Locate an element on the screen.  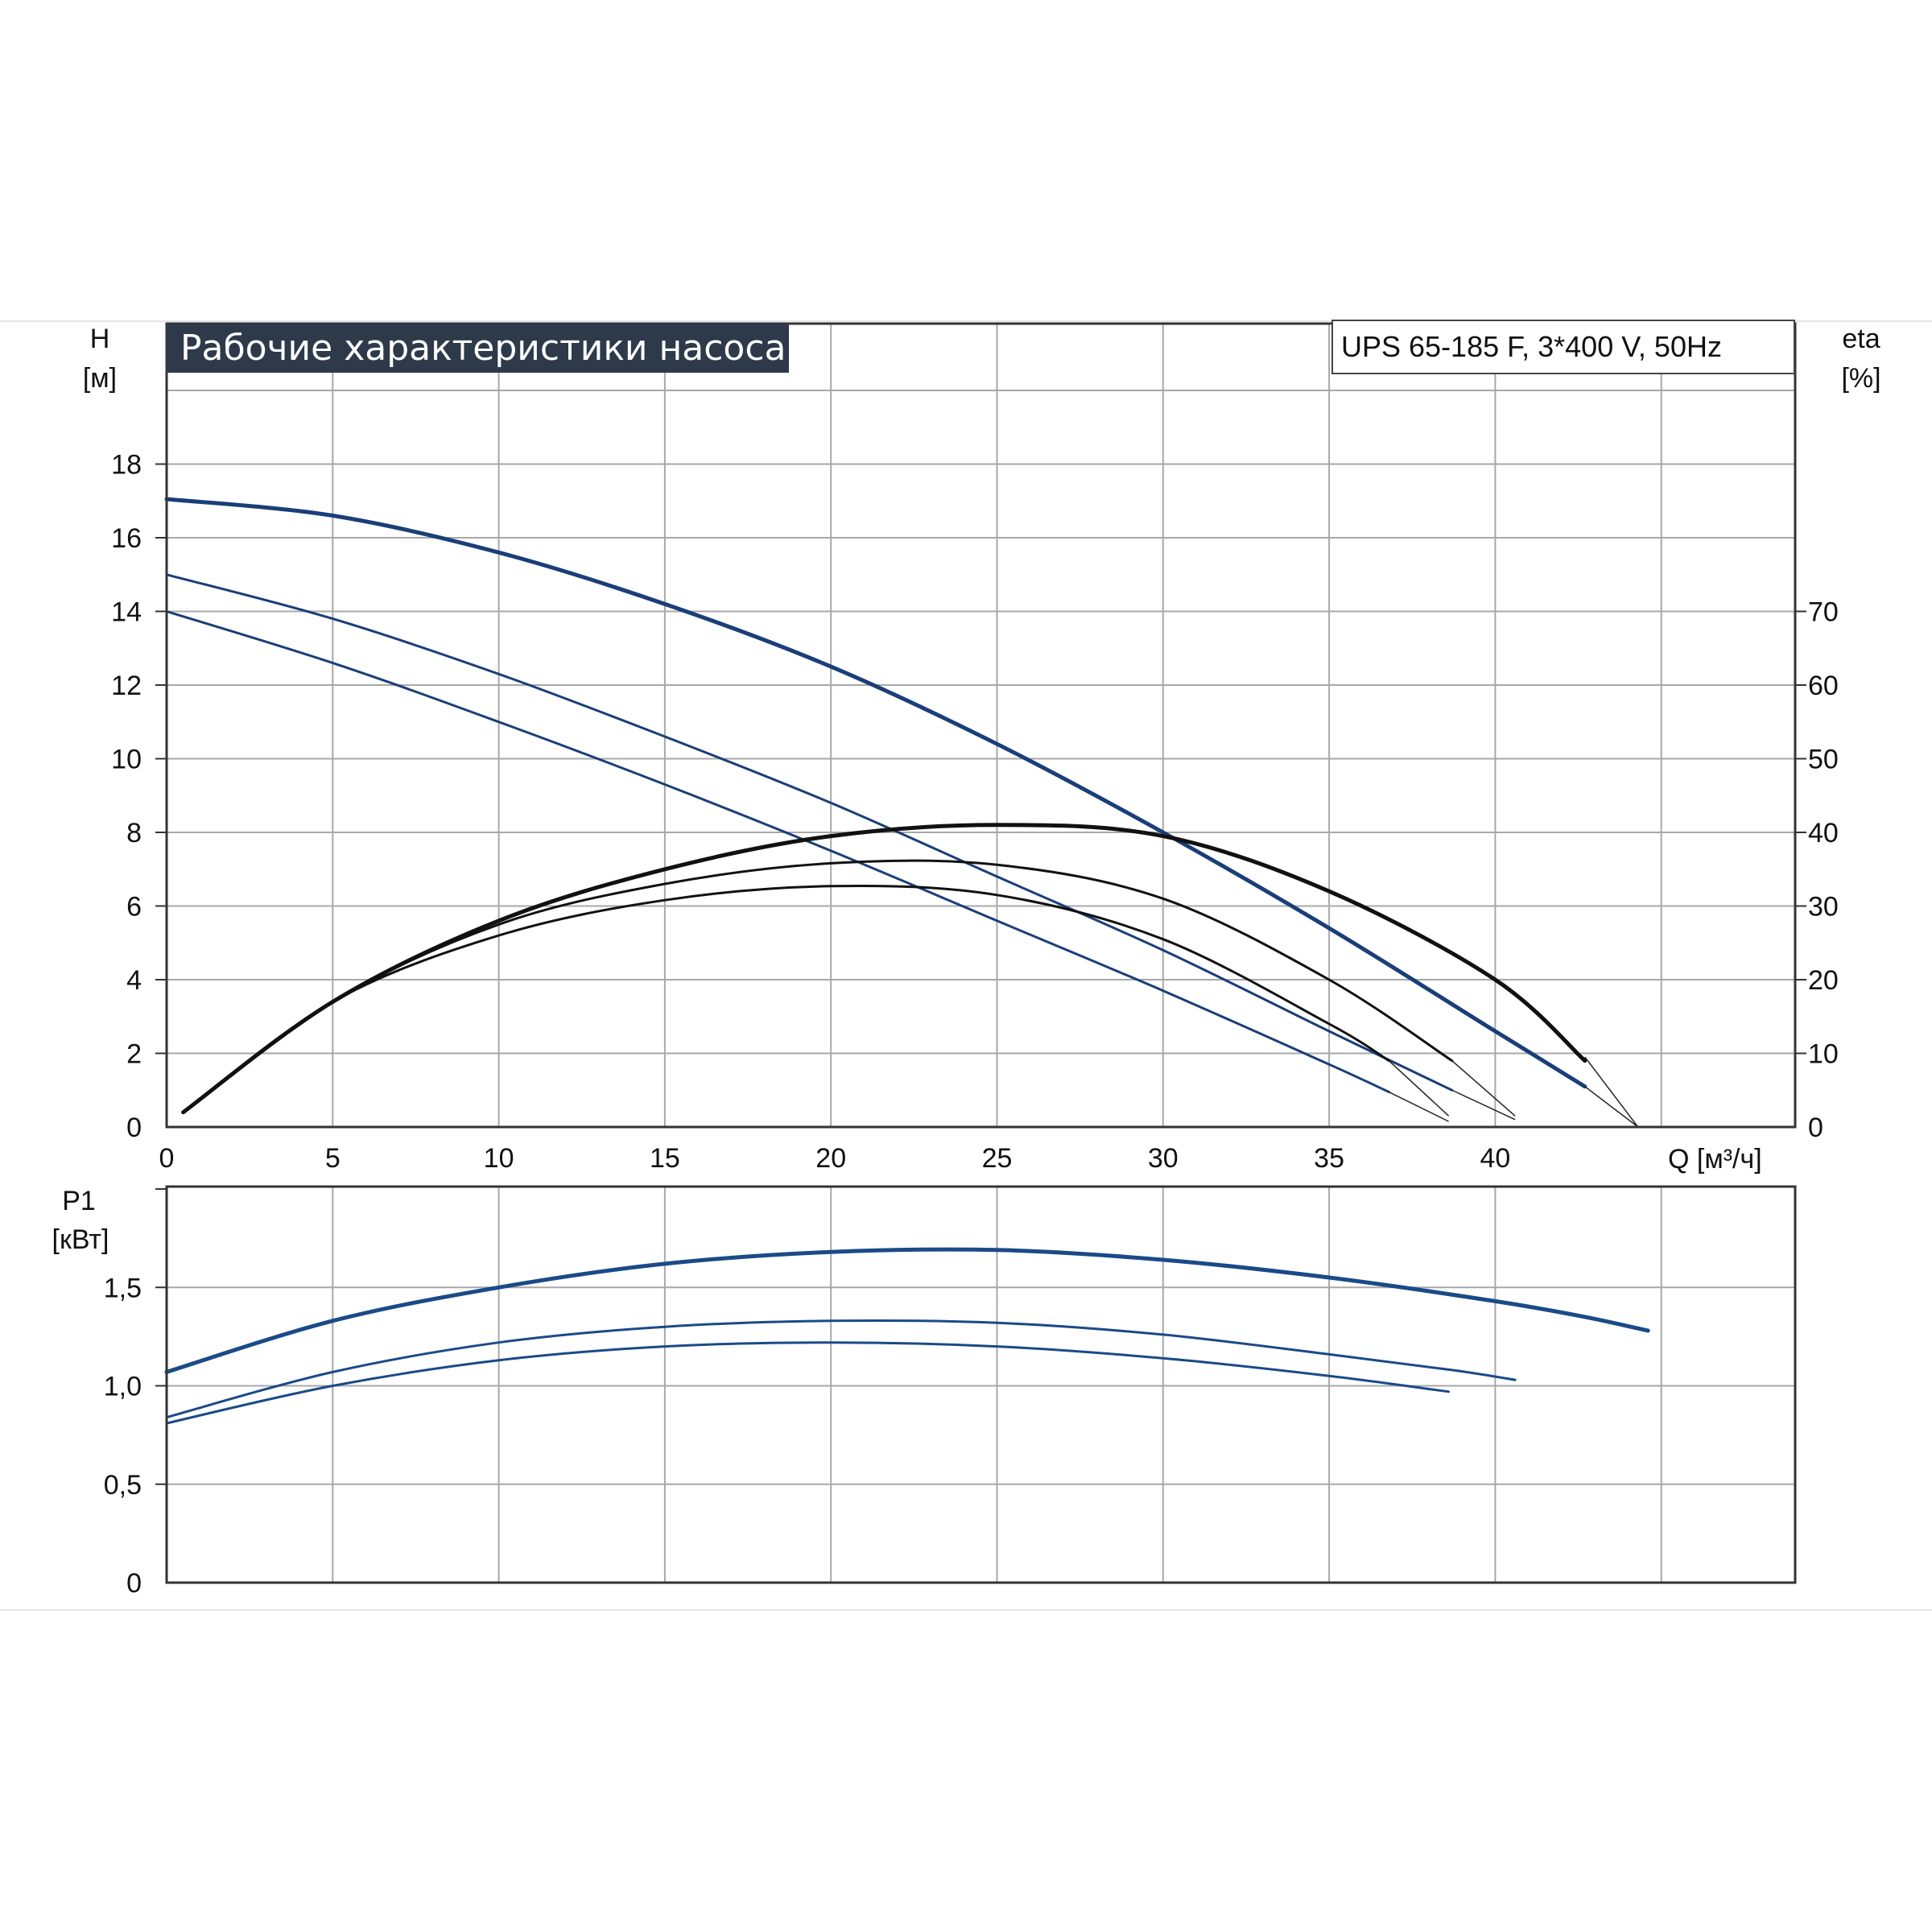
p1-tick-label: 1,0 is located at coordinates (123, 1387).